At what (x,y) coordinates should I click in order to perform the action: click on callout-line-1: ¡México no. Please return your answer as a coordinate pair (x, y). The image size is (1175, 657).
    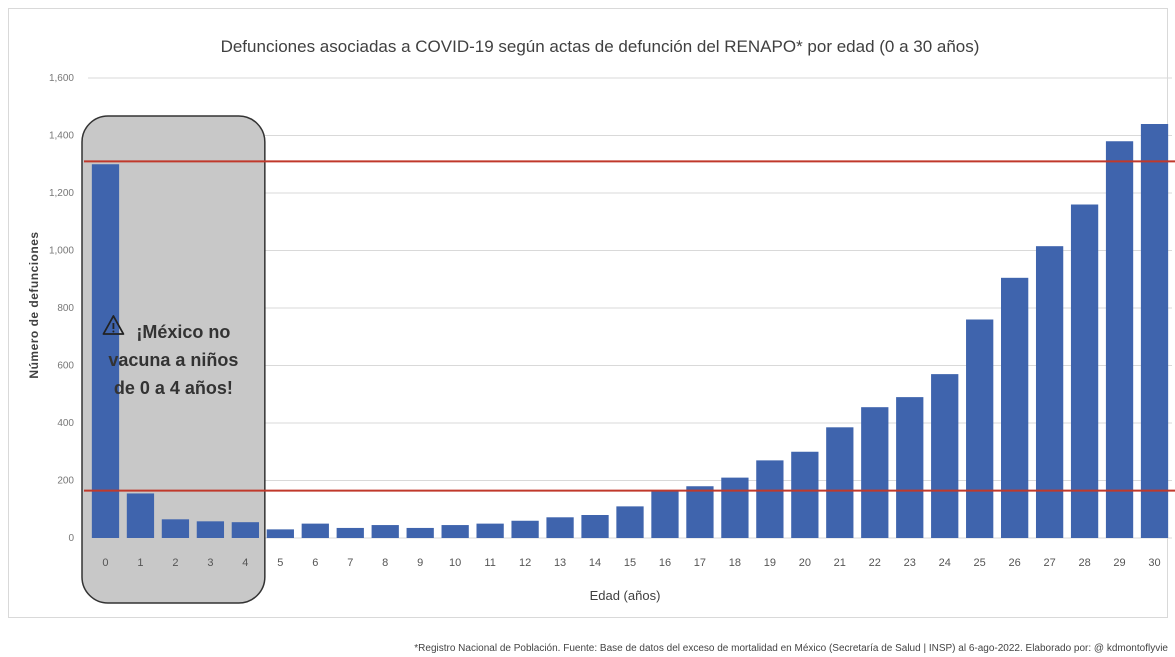
    Looking at the image, I should click on (183, 332).